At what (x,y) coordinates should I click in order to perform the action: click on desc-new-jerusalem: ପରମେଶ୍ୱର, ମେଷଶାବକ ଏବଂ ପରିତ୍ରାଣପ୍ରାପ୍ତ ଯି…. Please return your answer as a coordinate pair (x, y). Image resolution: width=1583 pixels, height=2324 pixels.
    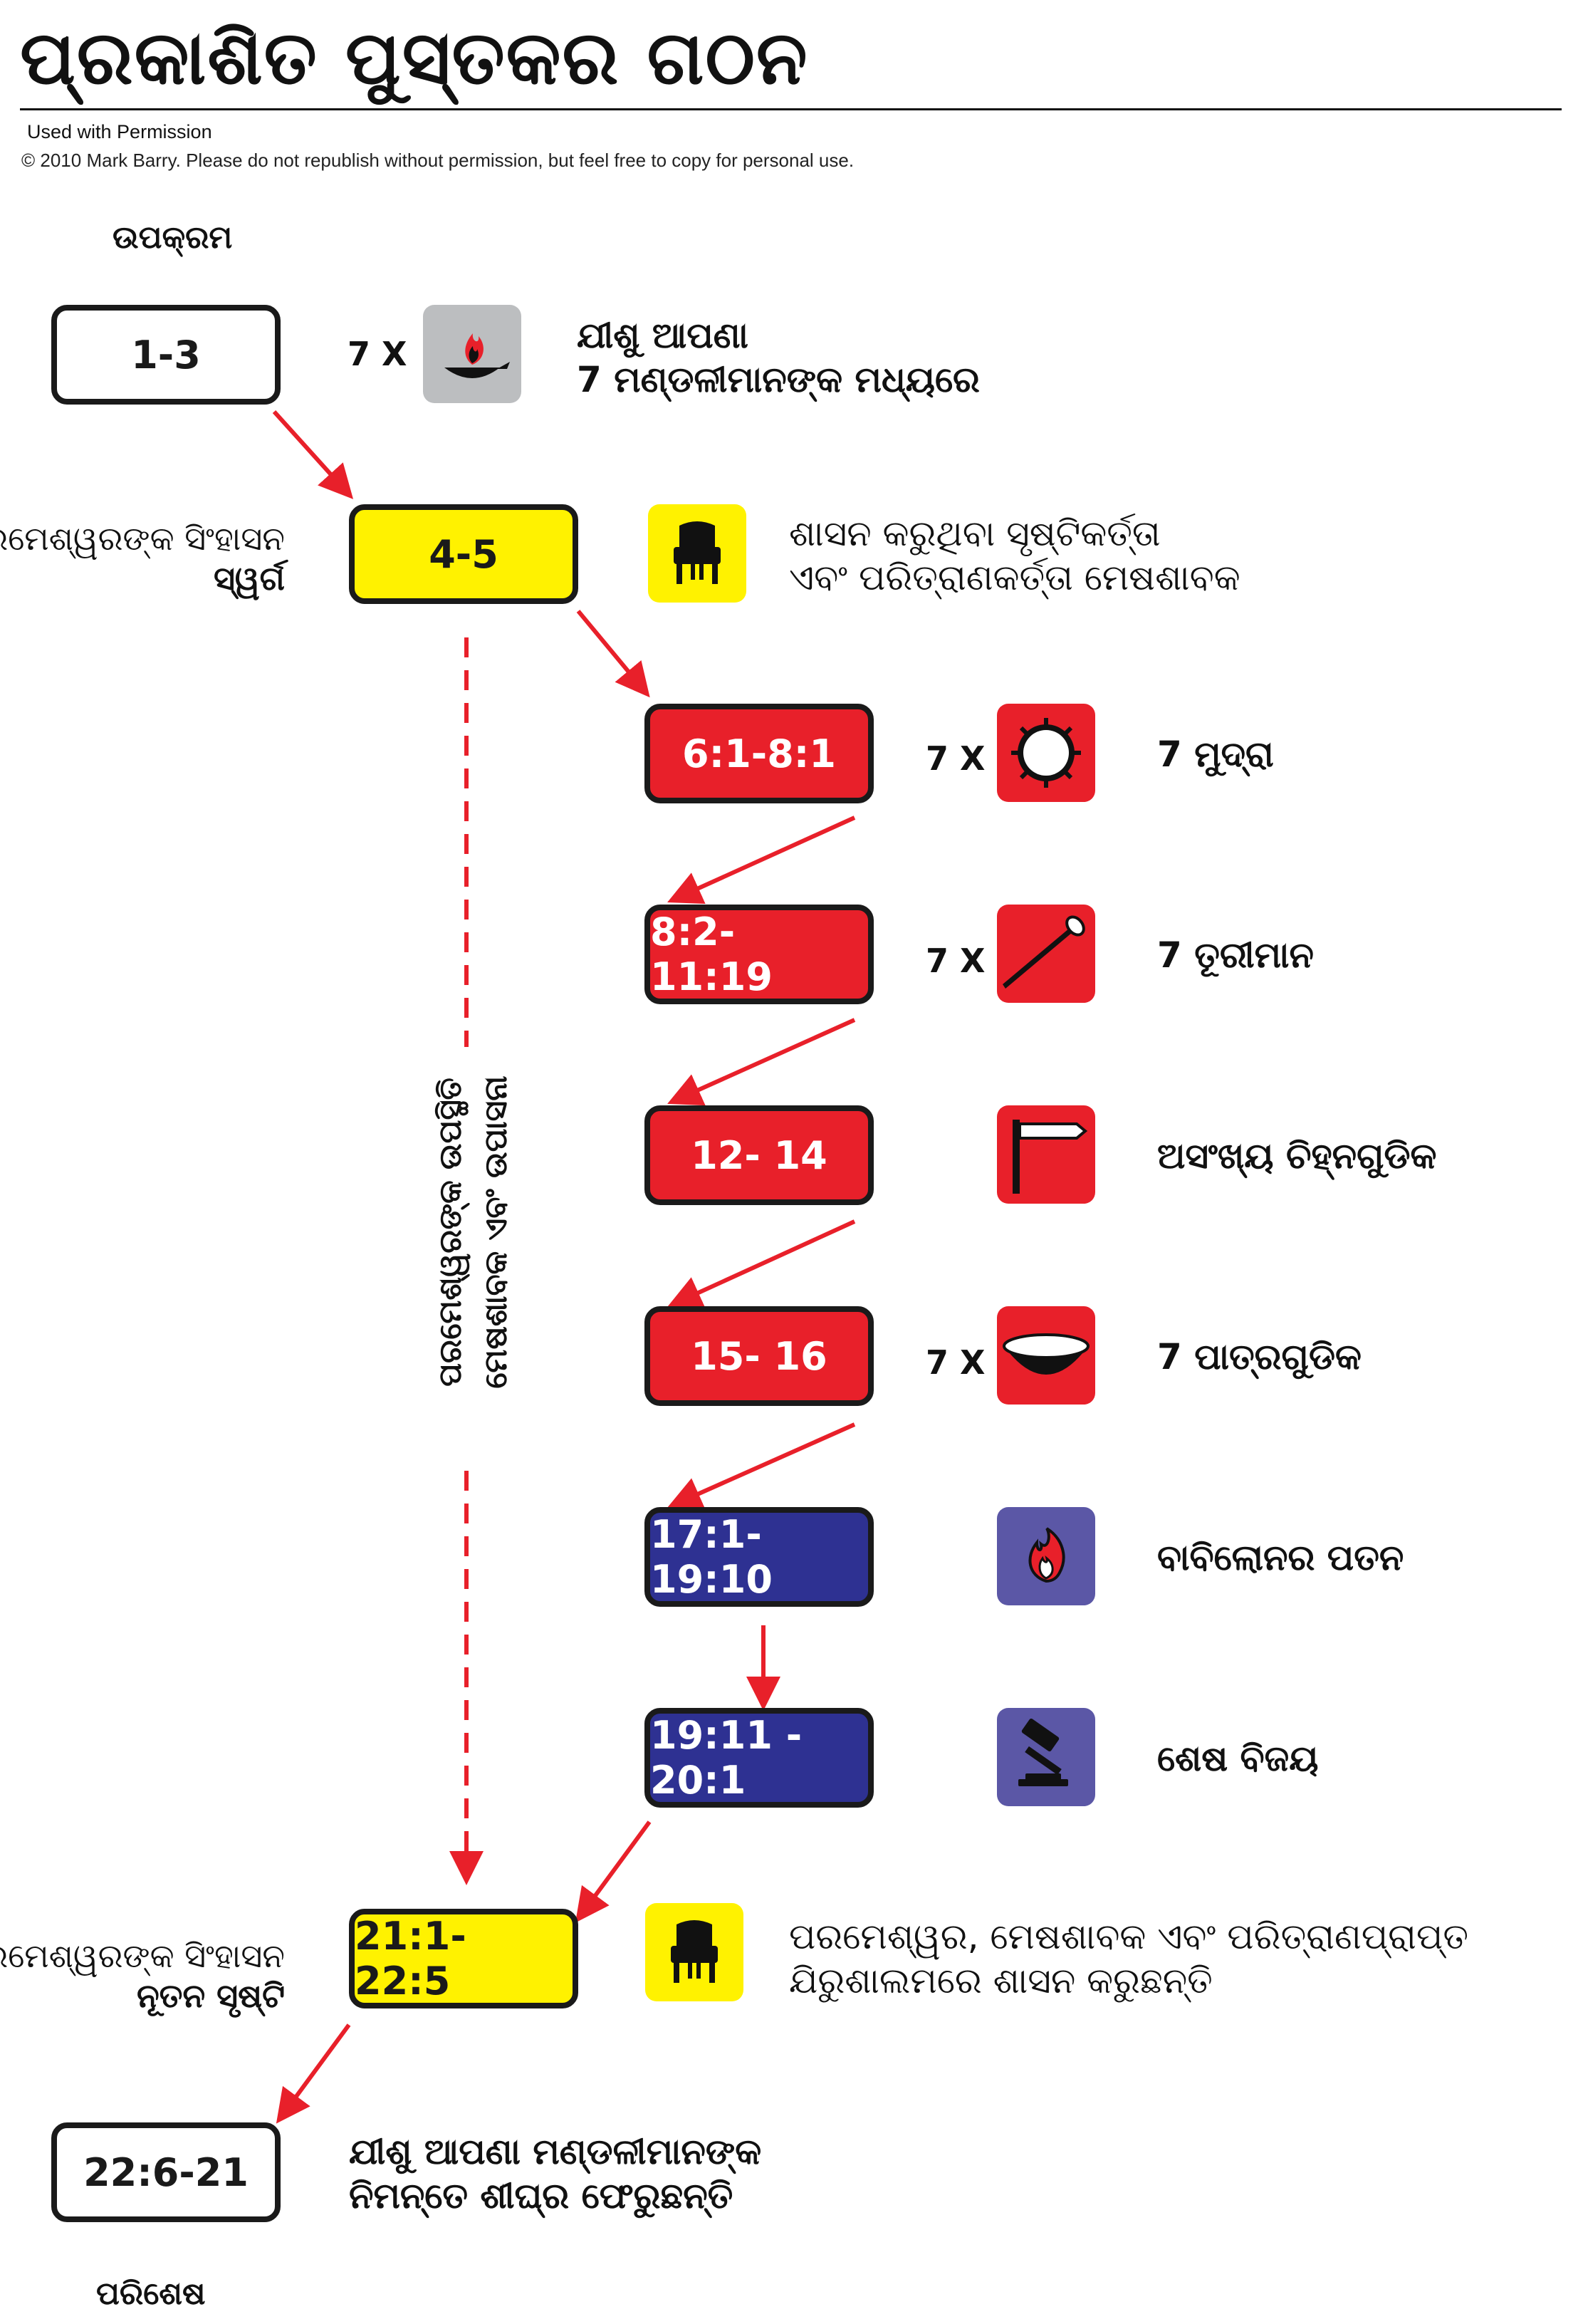
    Looking at the image, I should click on (1128, 1958).